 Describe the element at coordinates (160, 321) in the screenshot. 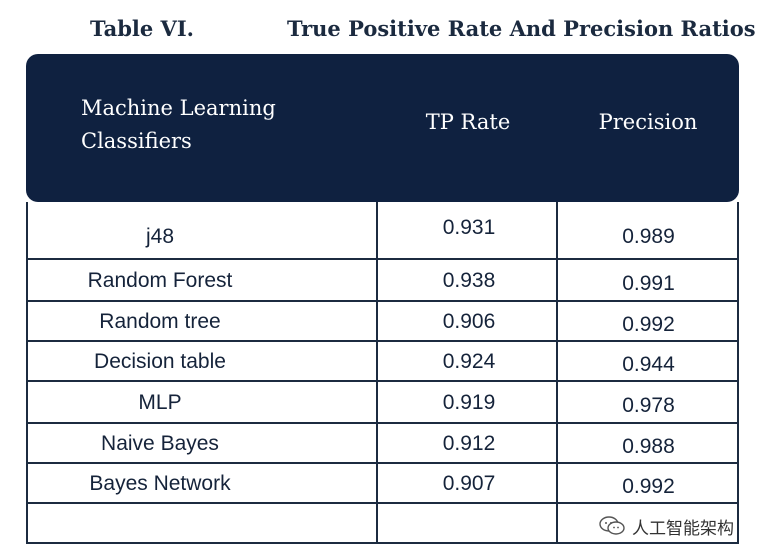

I see `cell-classifier: Random tree` at that location.